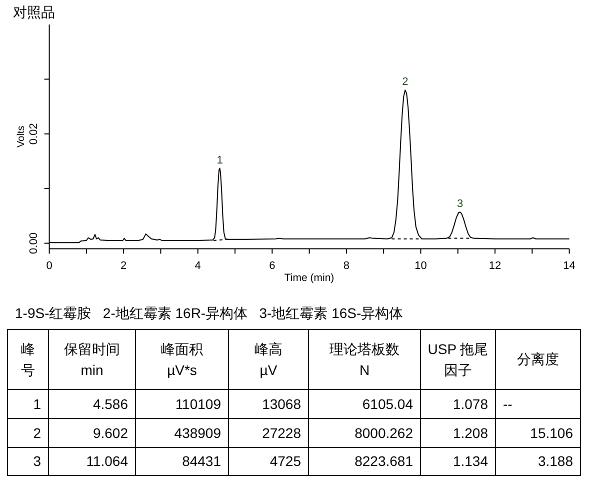 Image resolution: width=589 pixels, height=484 pixels. I want to click on y-axis-title: Volts, so click(21, 137).